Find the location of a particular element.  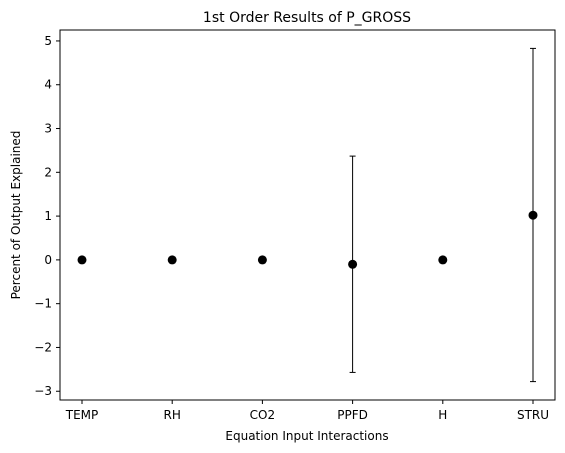

y-tick-label: 4 is located at coordinates (48, 85).